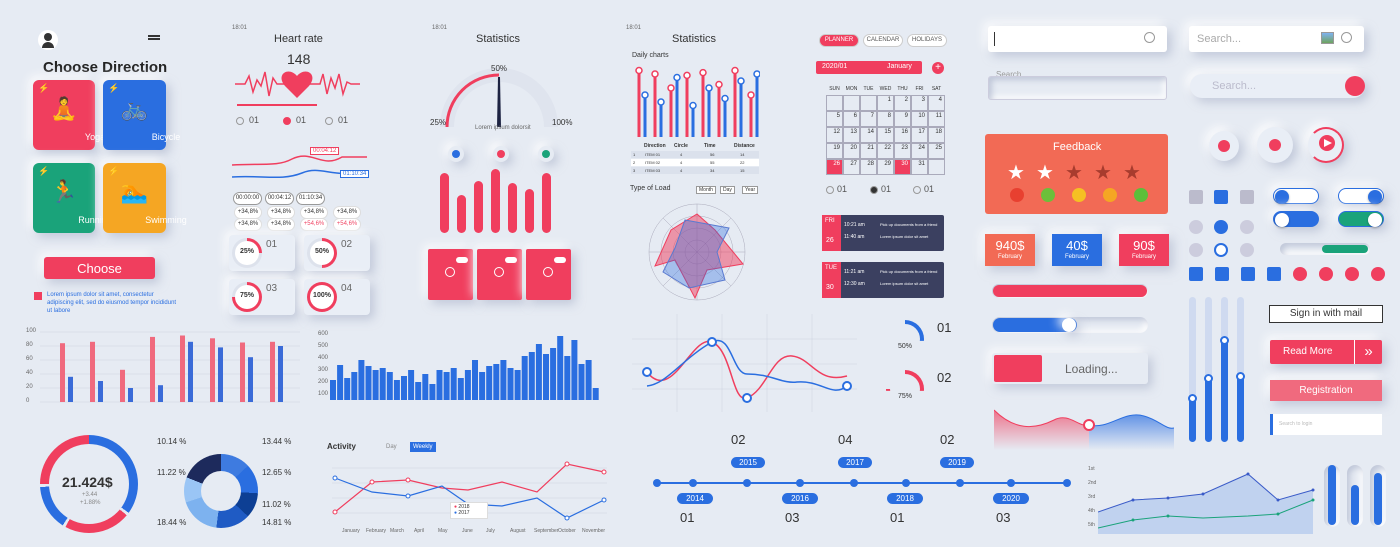 The height and width of the screenshot is (547, 1400). Describe the element at coordinates (851, 151) in the screenshot. I see `calendar-day: 20` at that location.